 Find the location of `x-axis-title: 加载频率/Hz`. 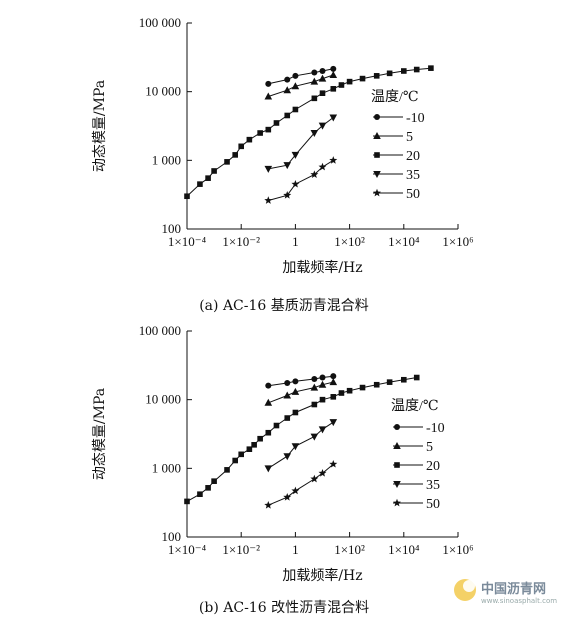

x-axis-title: 加载频率/Hz is located at coordinates (322, 267).